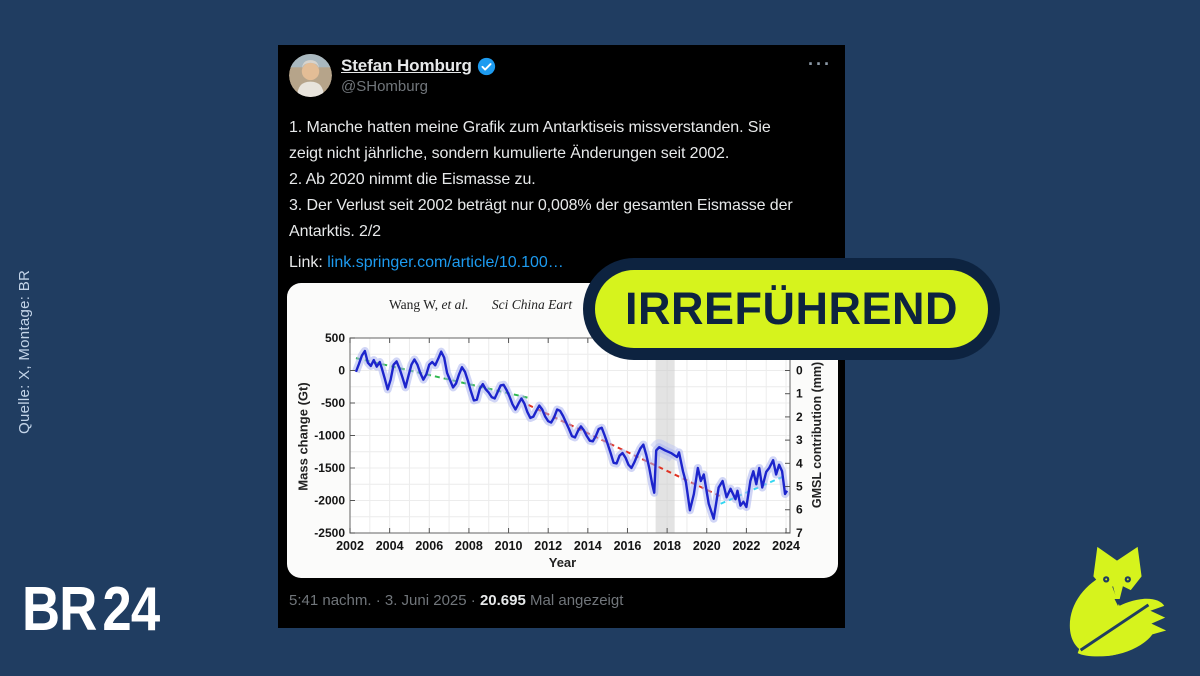 This screenshot has width=1200, height=676. What do you see at coordinates (799, 463) in the screenshot?
I see `svg-text: 4` at bounding box center [799, 463].